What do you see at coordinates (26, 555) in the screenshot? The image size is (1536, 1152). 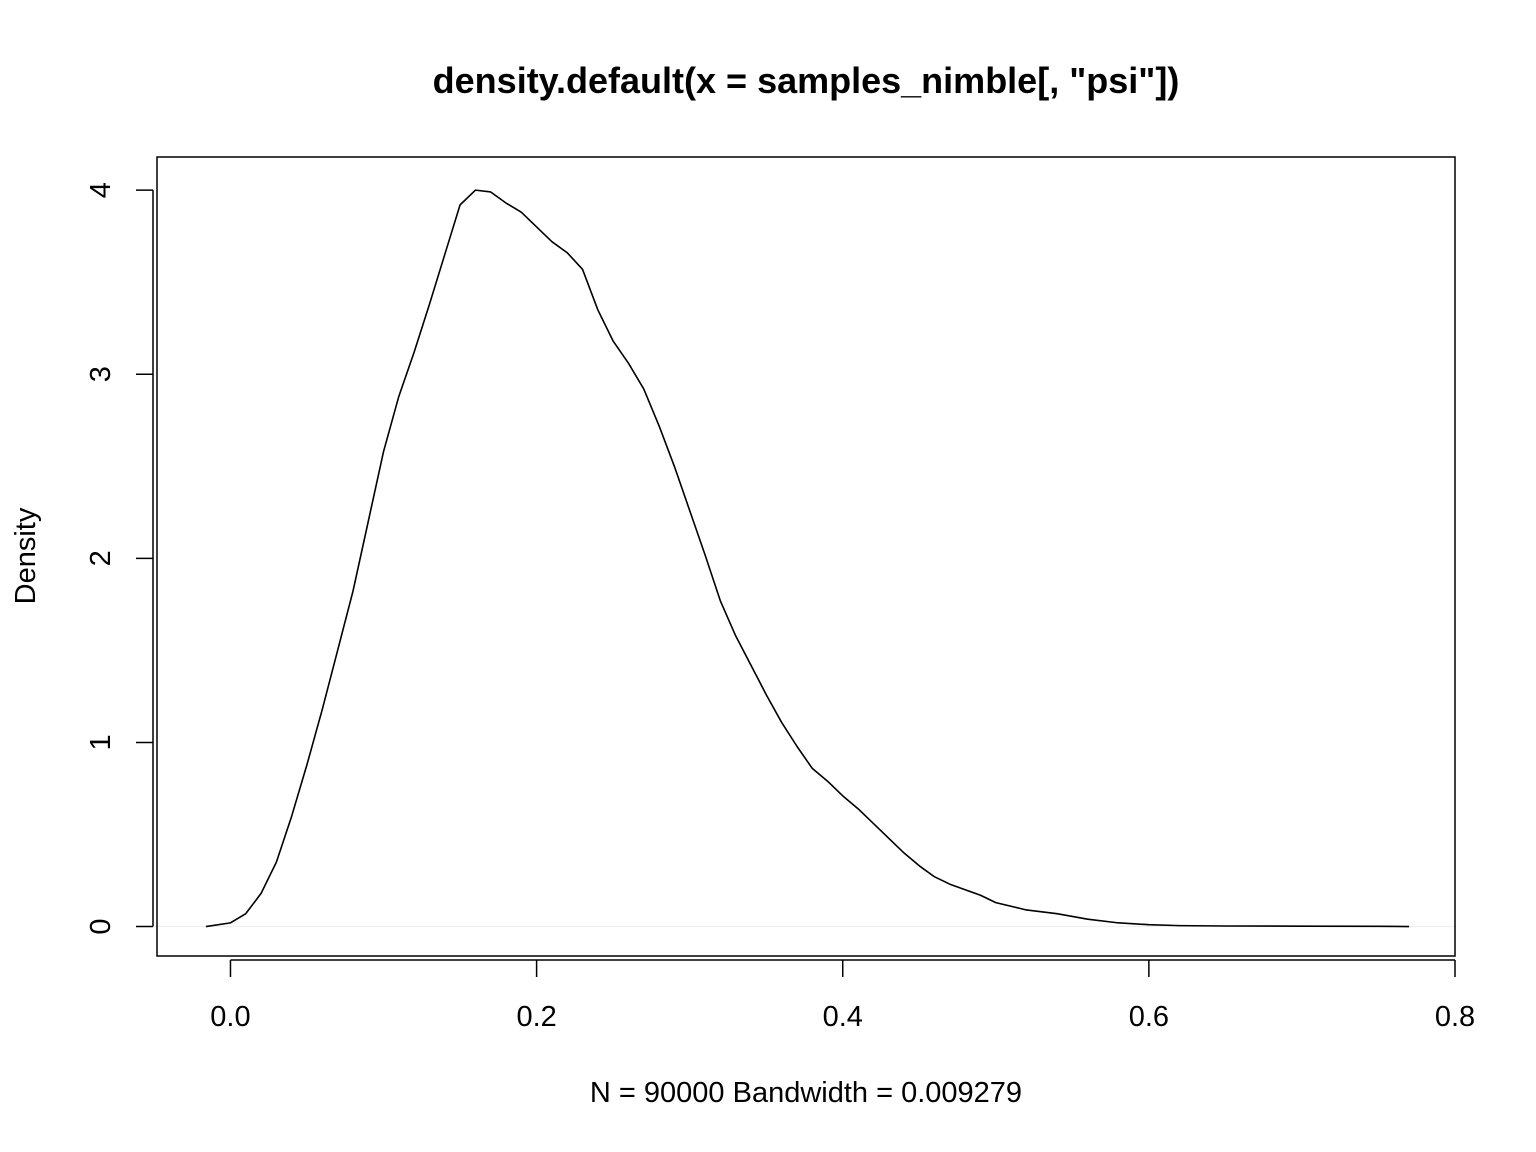 I see `y-axis-label: Density` at bounding box center [26, 555].